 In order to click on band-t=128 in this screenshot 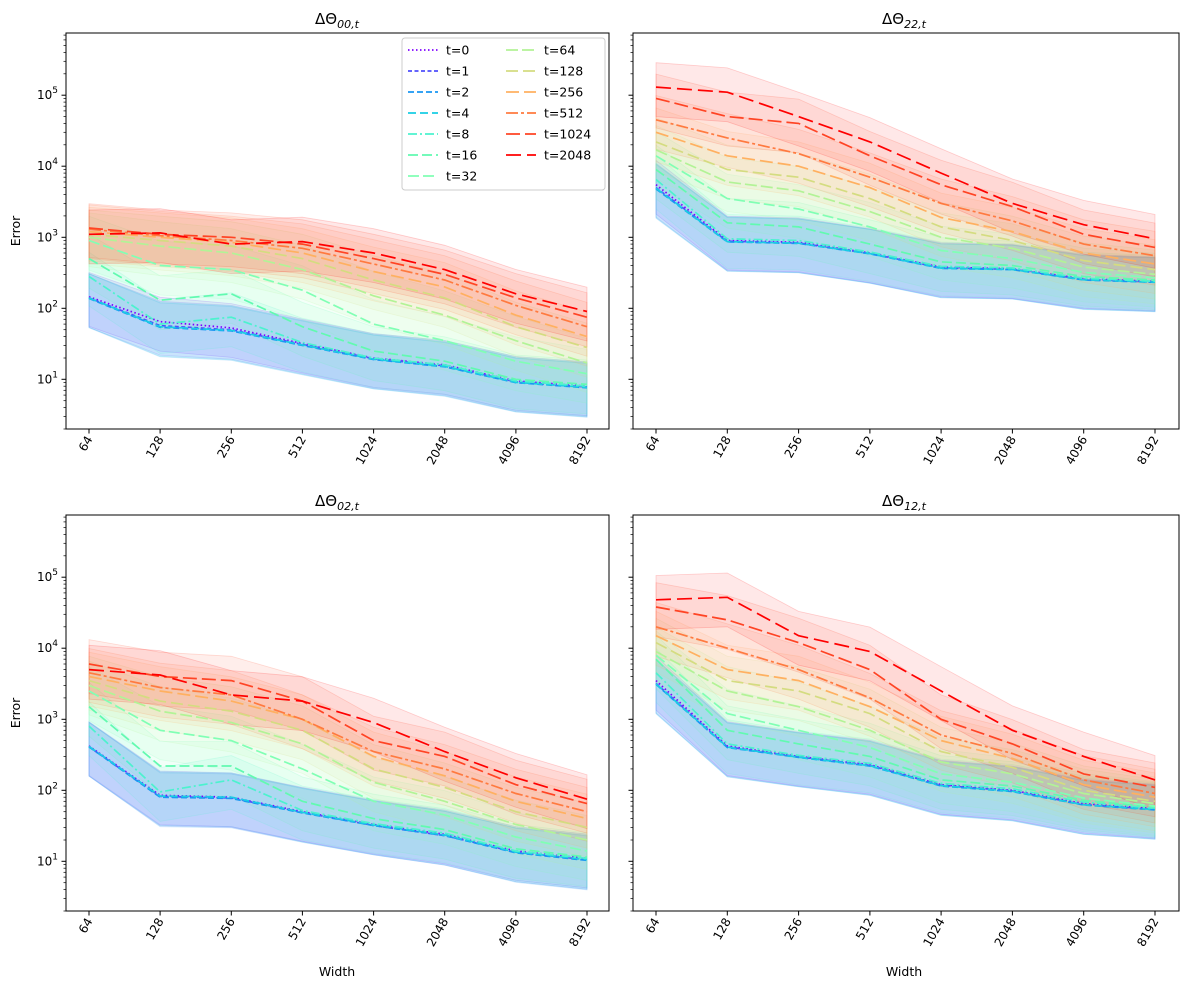, I will do `click(338, 293)`.